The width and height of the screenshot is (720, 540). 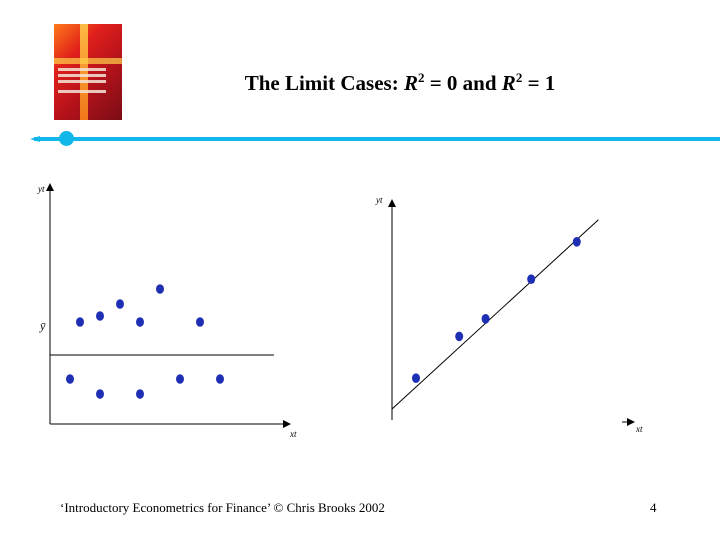 I want to click on title-sup-1: 2, so click(x=421, y=77).